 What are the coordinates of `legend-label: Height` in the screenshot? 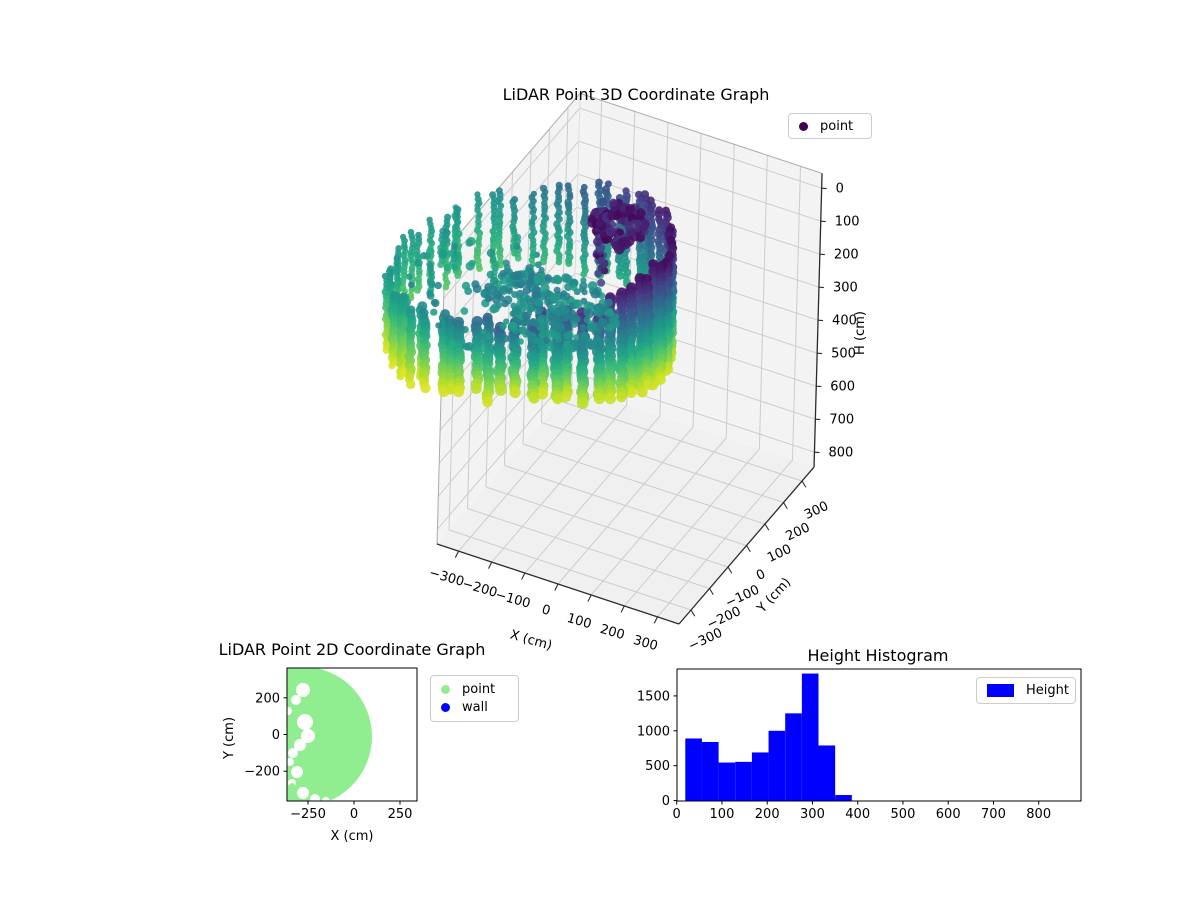 It's located at (1047, 690).